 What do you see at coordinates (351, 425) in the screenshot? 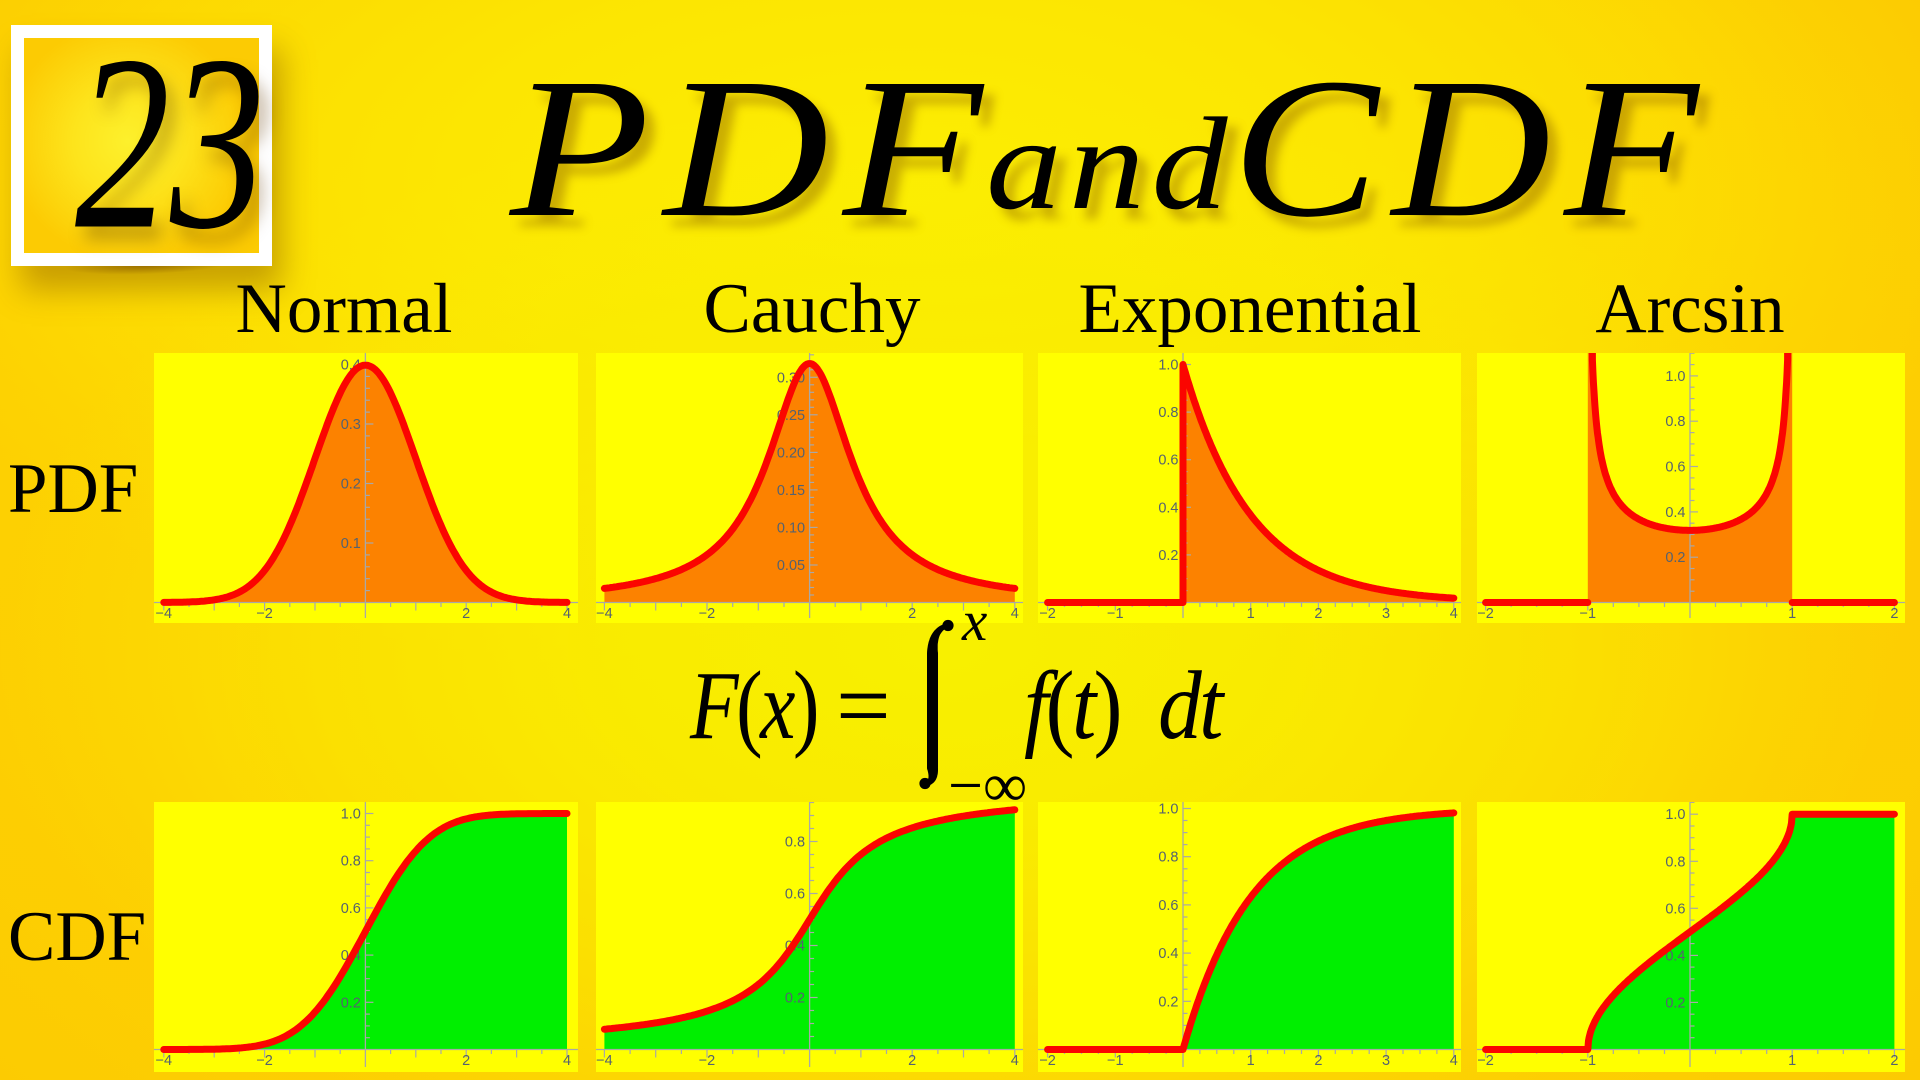
I see `svg-text: 0.3` at bounding box center [351, 425].